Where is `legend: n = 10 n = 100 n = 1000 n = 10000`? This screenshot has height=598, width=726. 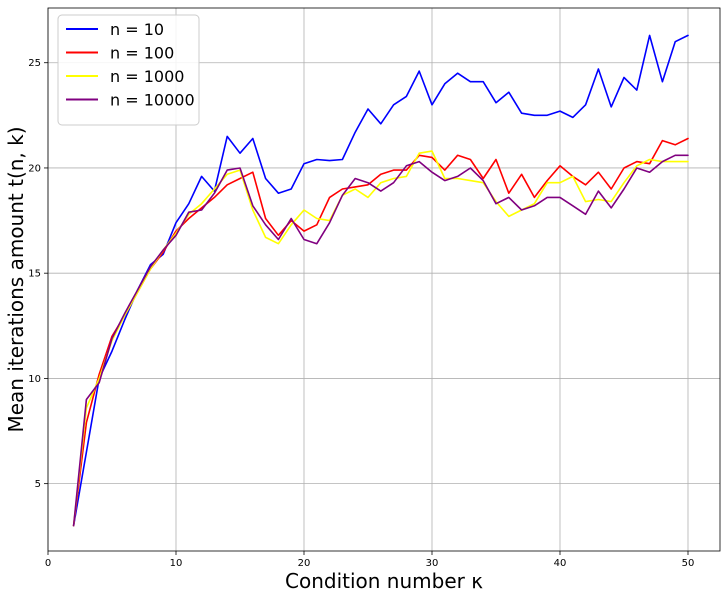 legend: n = 10 n = 100 n = 1000 n = 10000 is located at coordinates (128, 70).